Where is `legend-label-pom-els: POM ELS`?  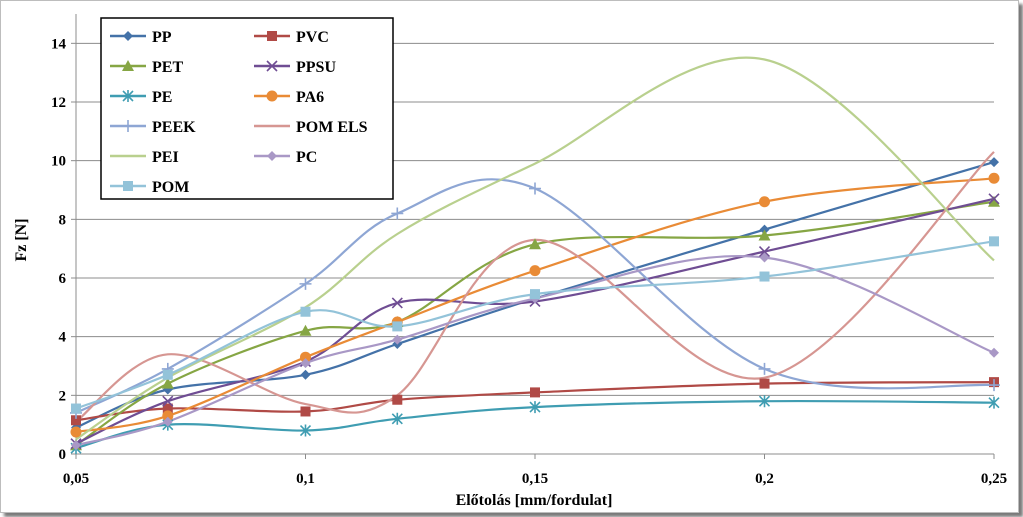 legend-label-pom-els: POM ELS is located at coordinates (332, 127).